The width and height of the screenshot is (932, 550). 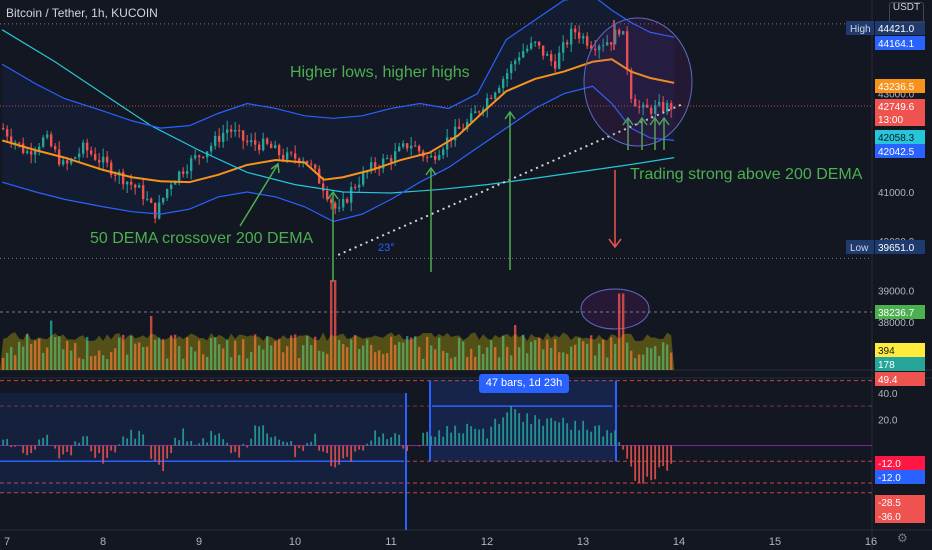 I want to click on price-label-dema200-bg, so click(x=900, y=137).